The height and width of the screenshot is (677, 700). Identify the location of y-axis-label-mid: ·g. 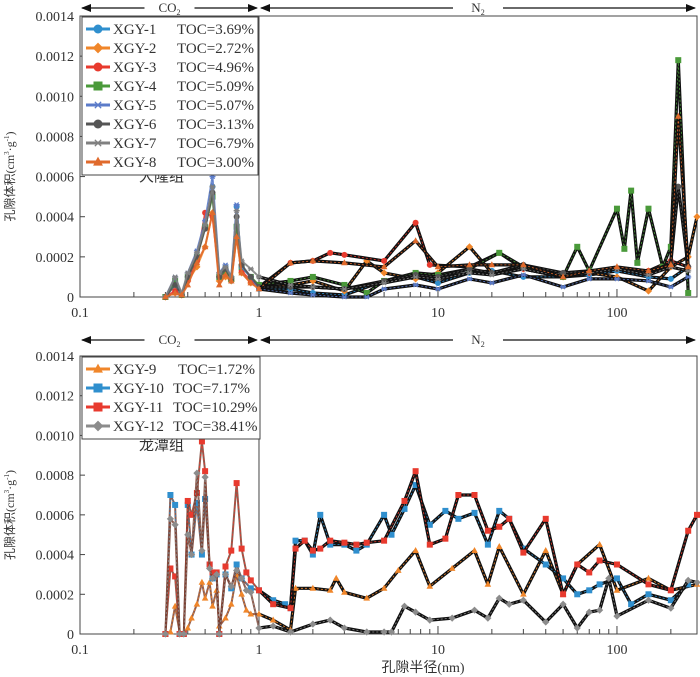
(10, 485).